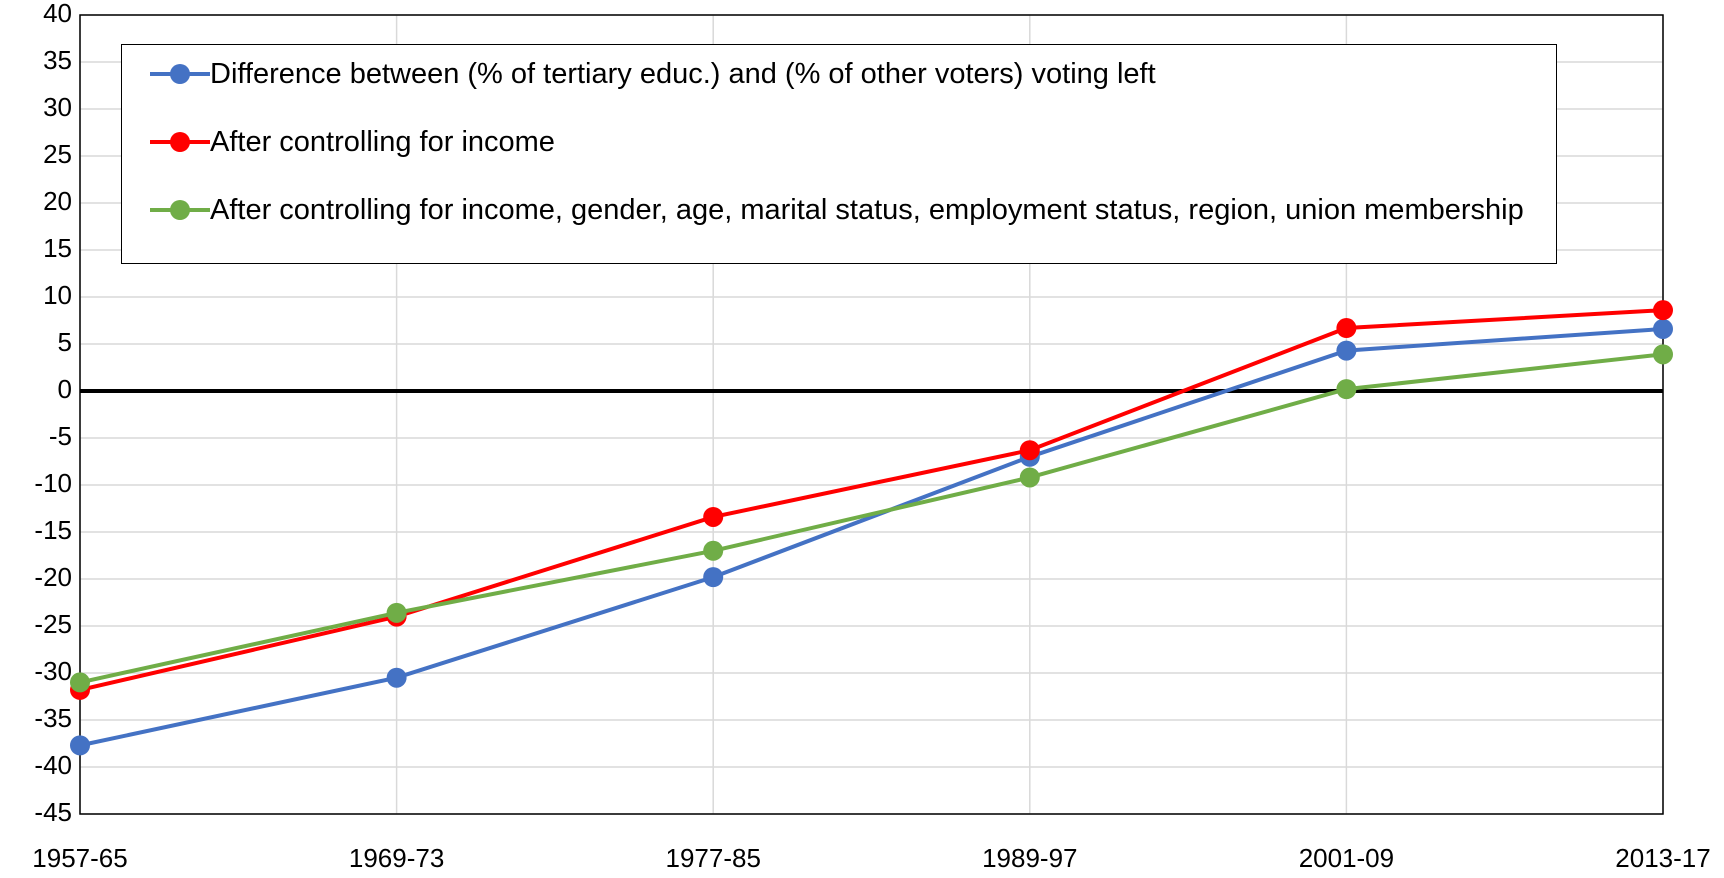  What do you see at coordinates (53, 765) in the screenshot?
I see `y-tick-label: -40` at bounding box center [53, 765].